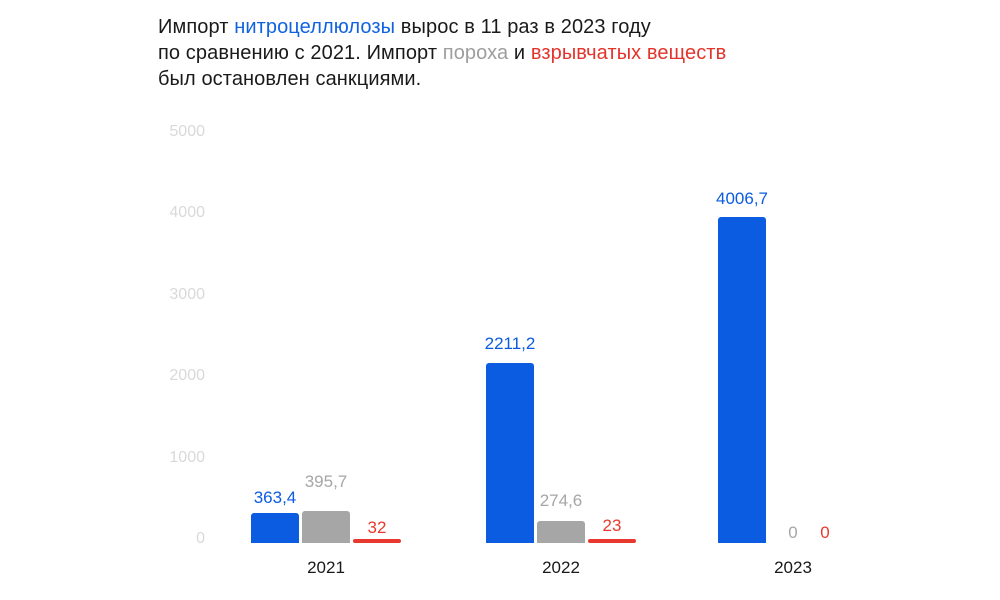 The height and width of the screenshot is (600, 1000). What do you see at coordinates (275, 498) in the screenshot?
I see `value-label-2021-series1: 363,4` at bounding box center [275, 498].